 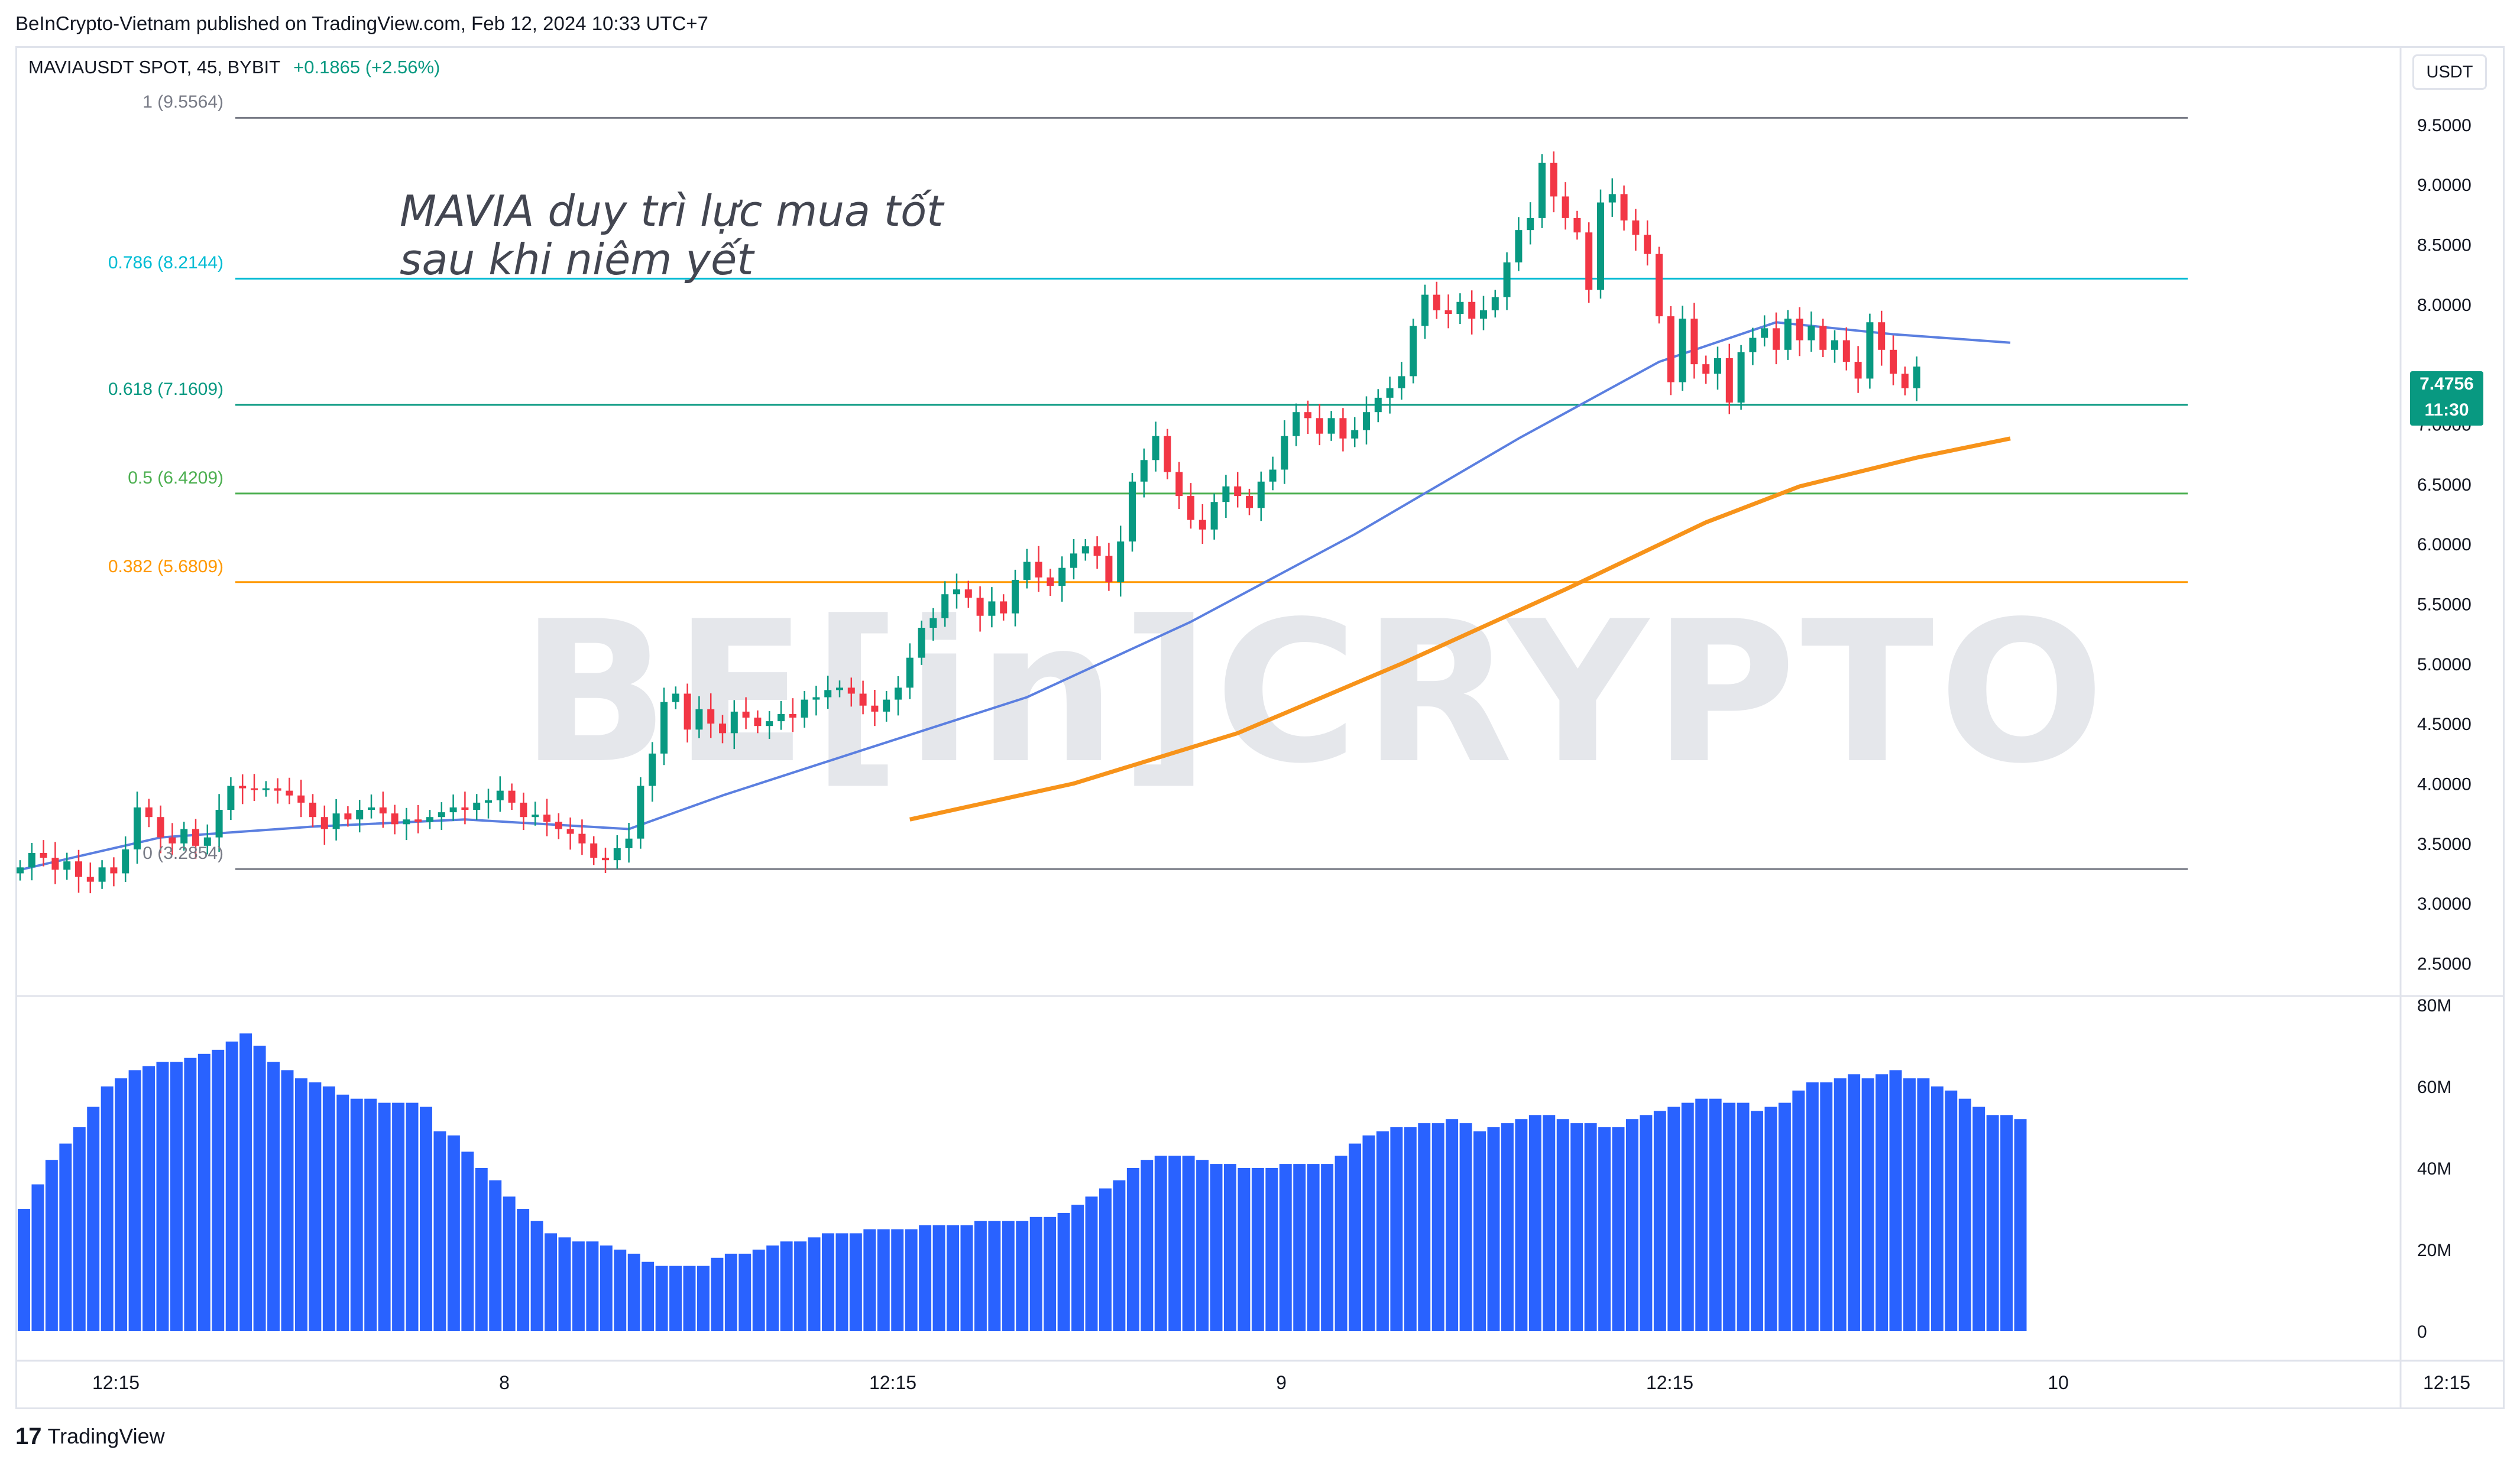 I want to click on price-tick-label: 3.5000, so click(x=2444, y=844).